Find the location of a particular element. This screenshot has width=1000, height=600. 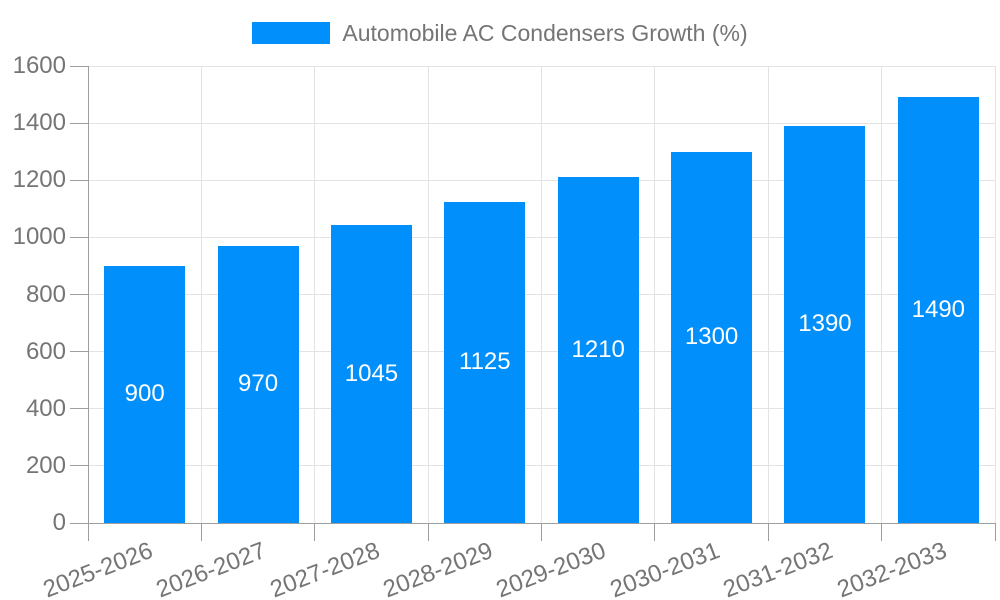

chart-legend: Automobile AC Condensers Growth (%) is located at coordinates (500, 33).